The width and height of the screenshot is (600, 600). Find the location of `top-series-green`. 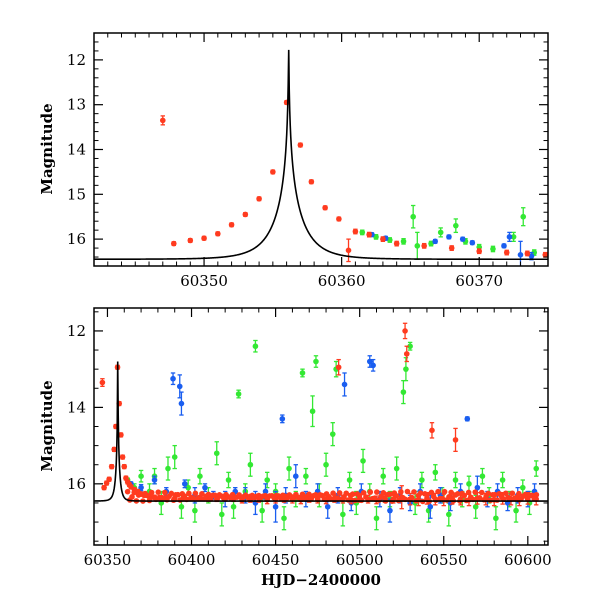

top-series-green is located at coordinates (448, 232).